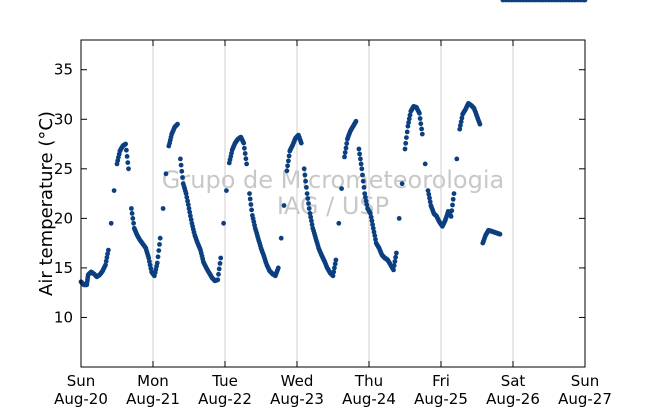 This screenshot has height=414, width=650. What do you see at coordinates (224, 381) in the screenshot?
I see `x-tick-label-dow-2: Tue` at bounding box center [224, 381].